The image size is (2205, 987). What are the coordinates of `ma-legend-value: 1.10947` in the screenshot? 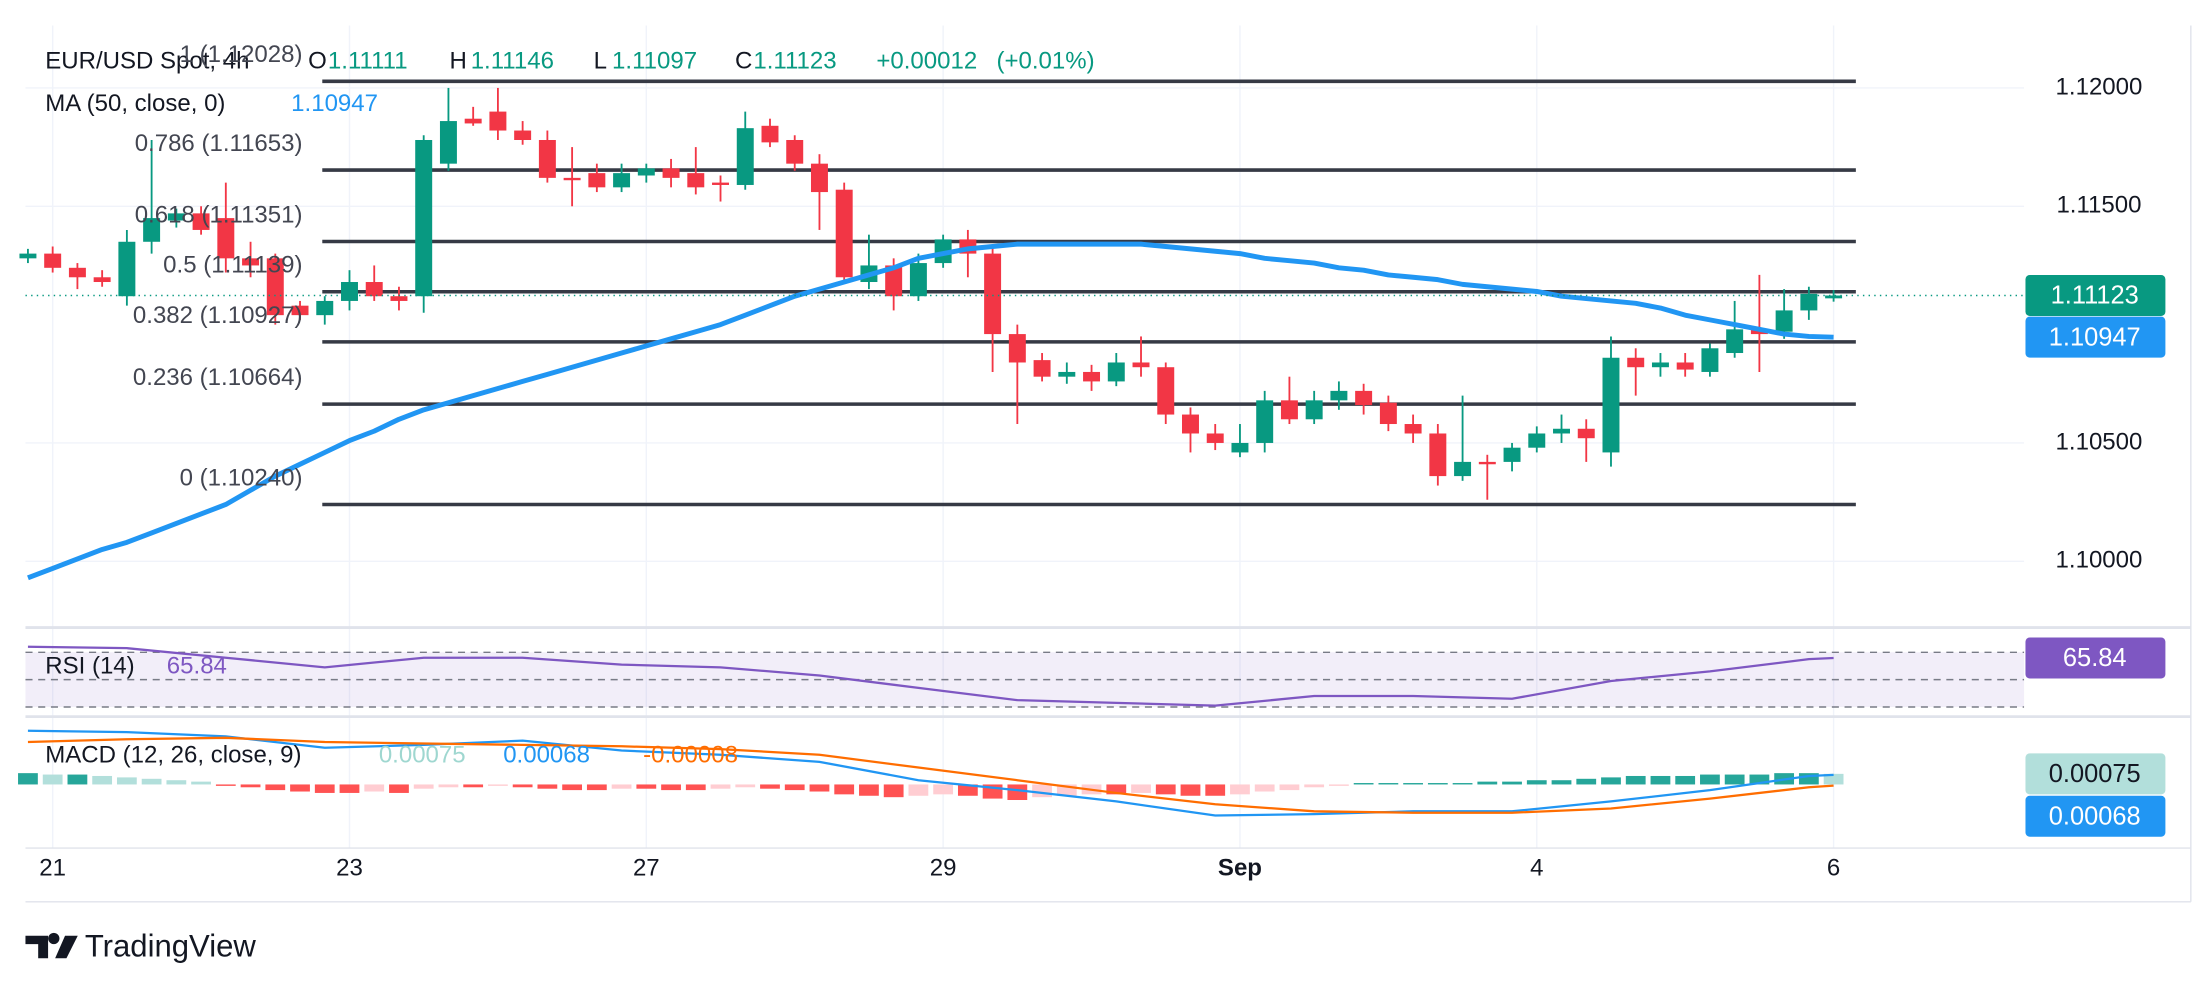 It's located at (334, 103).